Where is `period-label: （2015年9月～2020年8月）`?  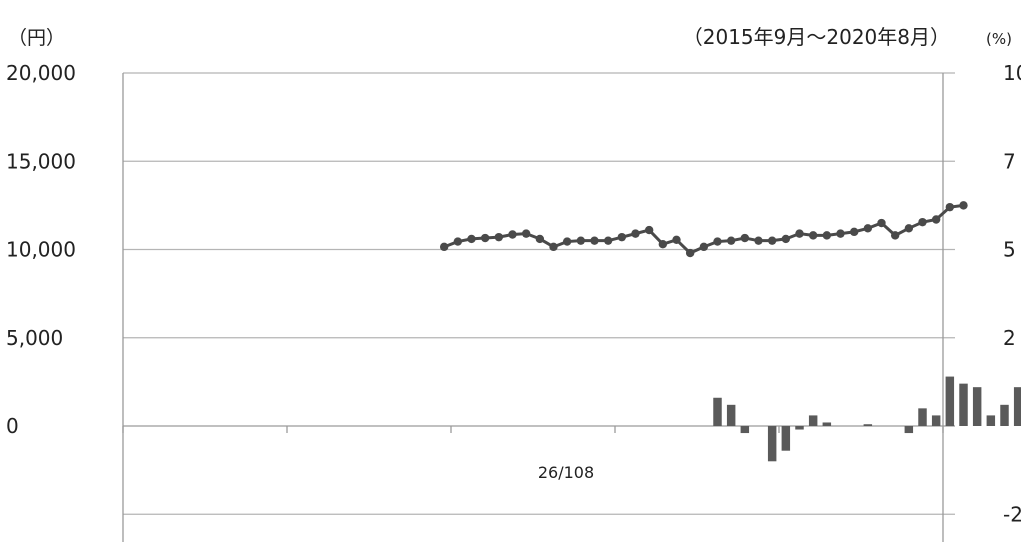
period-label: （2015年9月～2020年8月） is located at coordinates (816, 37).